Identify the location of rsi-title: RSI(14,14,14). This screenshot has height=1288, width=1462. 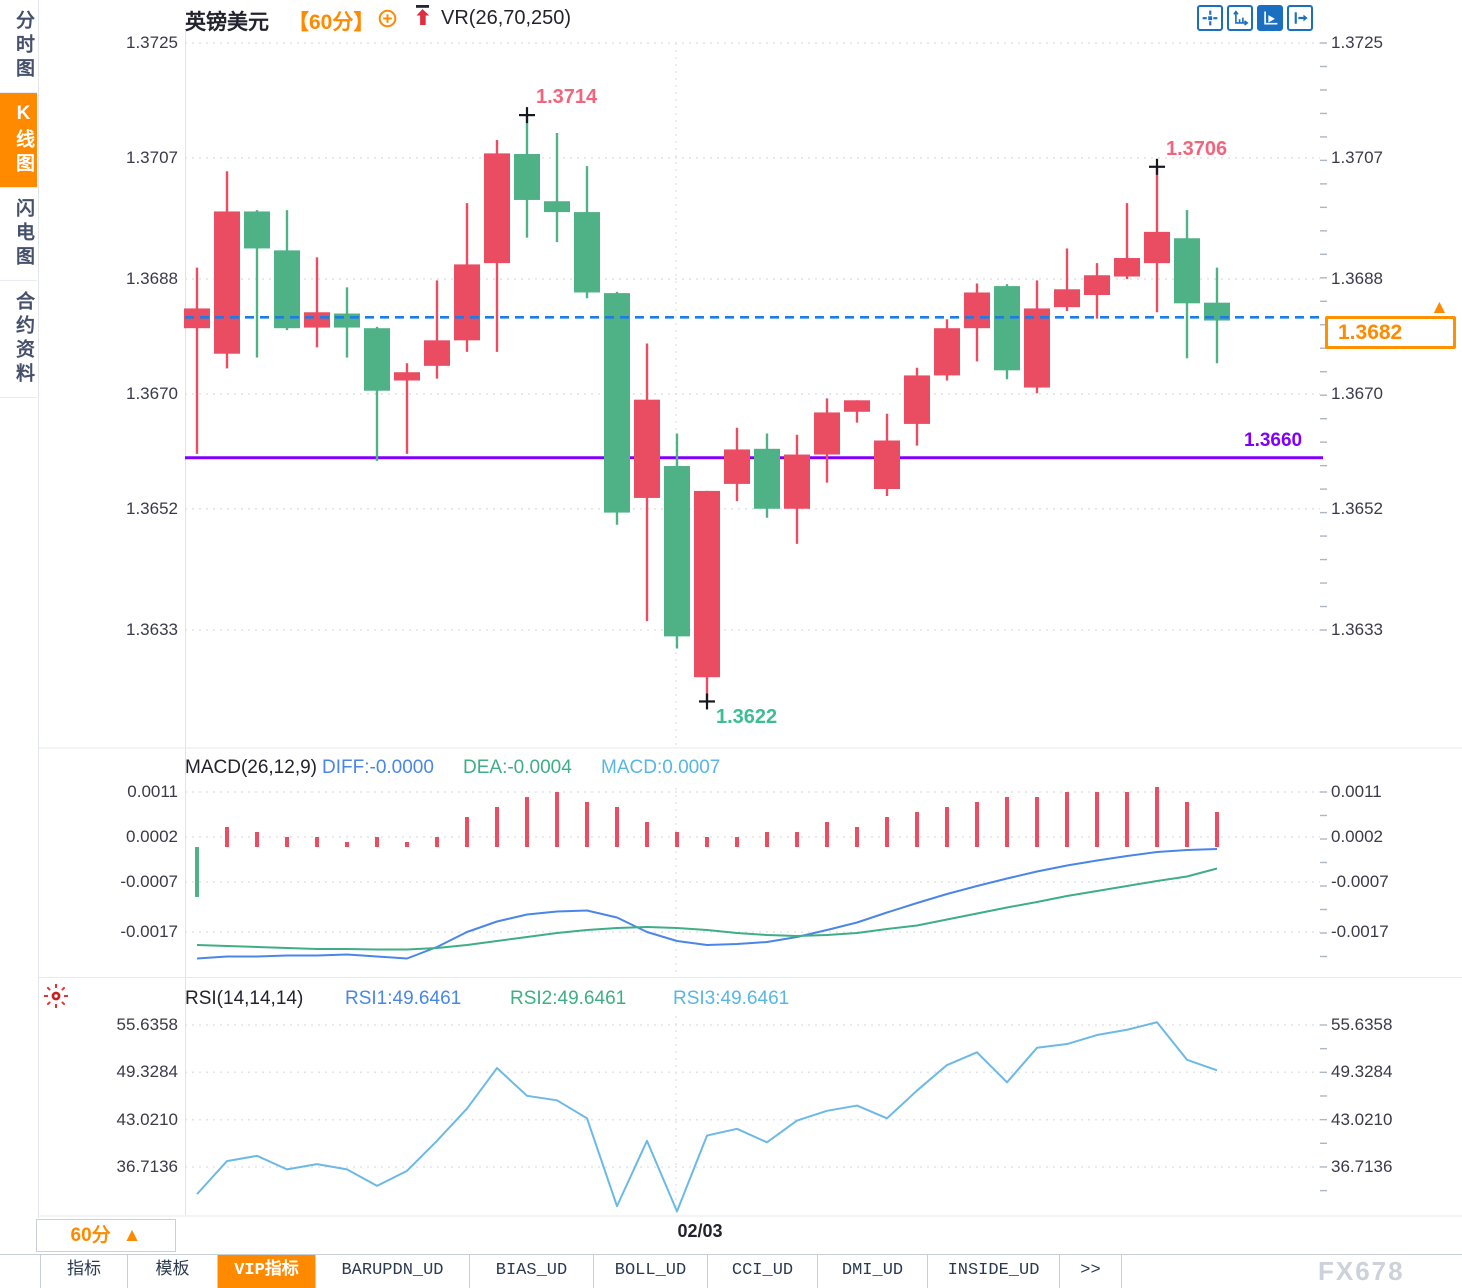
(244, 998).